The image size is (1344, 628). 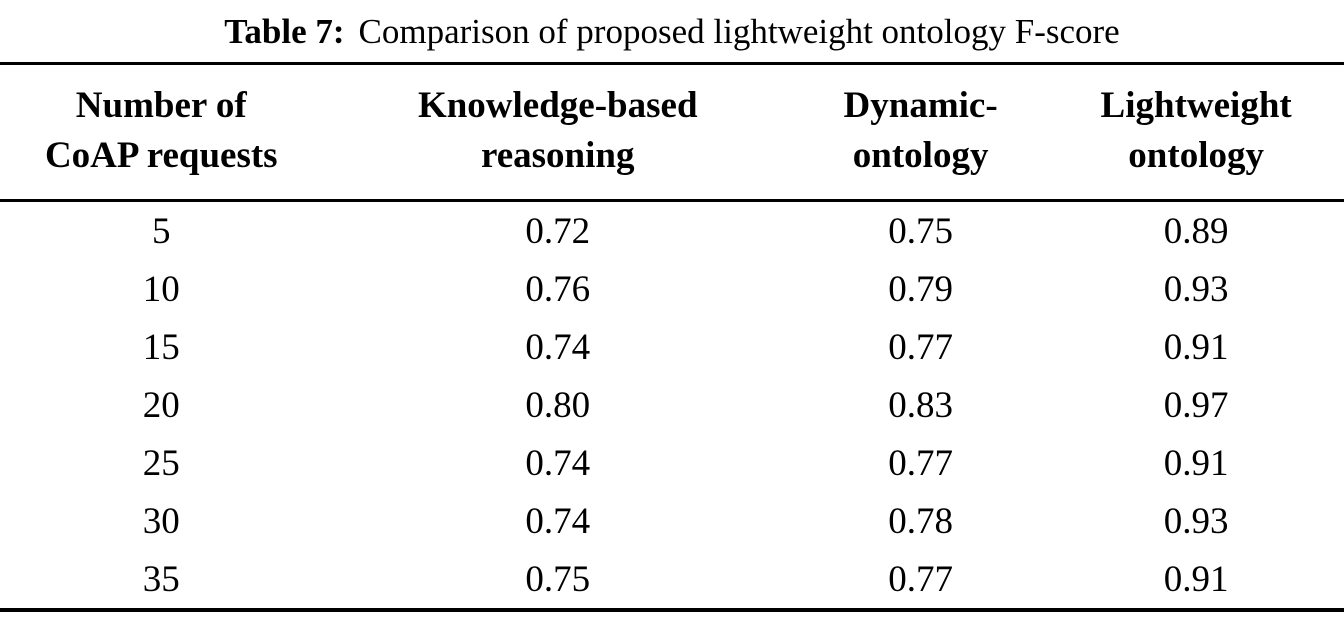 I want to click on cell-dynamic: 0.78, so click(x=920, y=521).